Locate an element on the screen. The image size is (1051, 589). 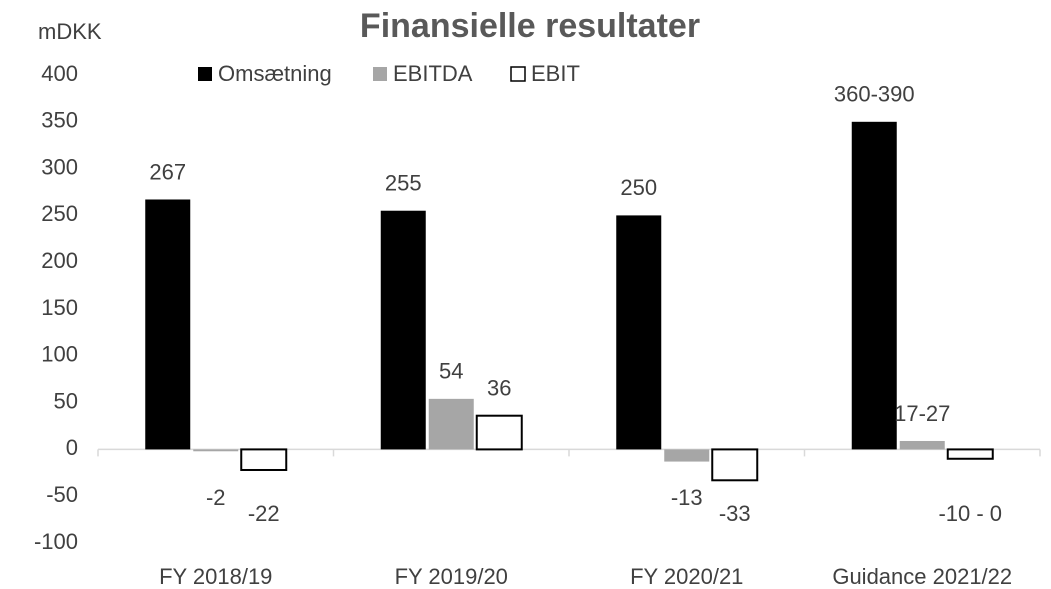
legend-label: EBIT is located at coordinates (555, 73).